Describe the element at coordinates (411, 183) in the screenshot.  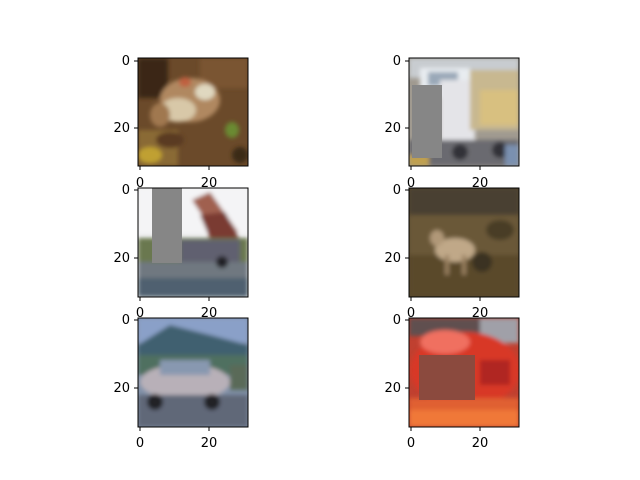
I see `truck-xtick-0: 0` at that location.